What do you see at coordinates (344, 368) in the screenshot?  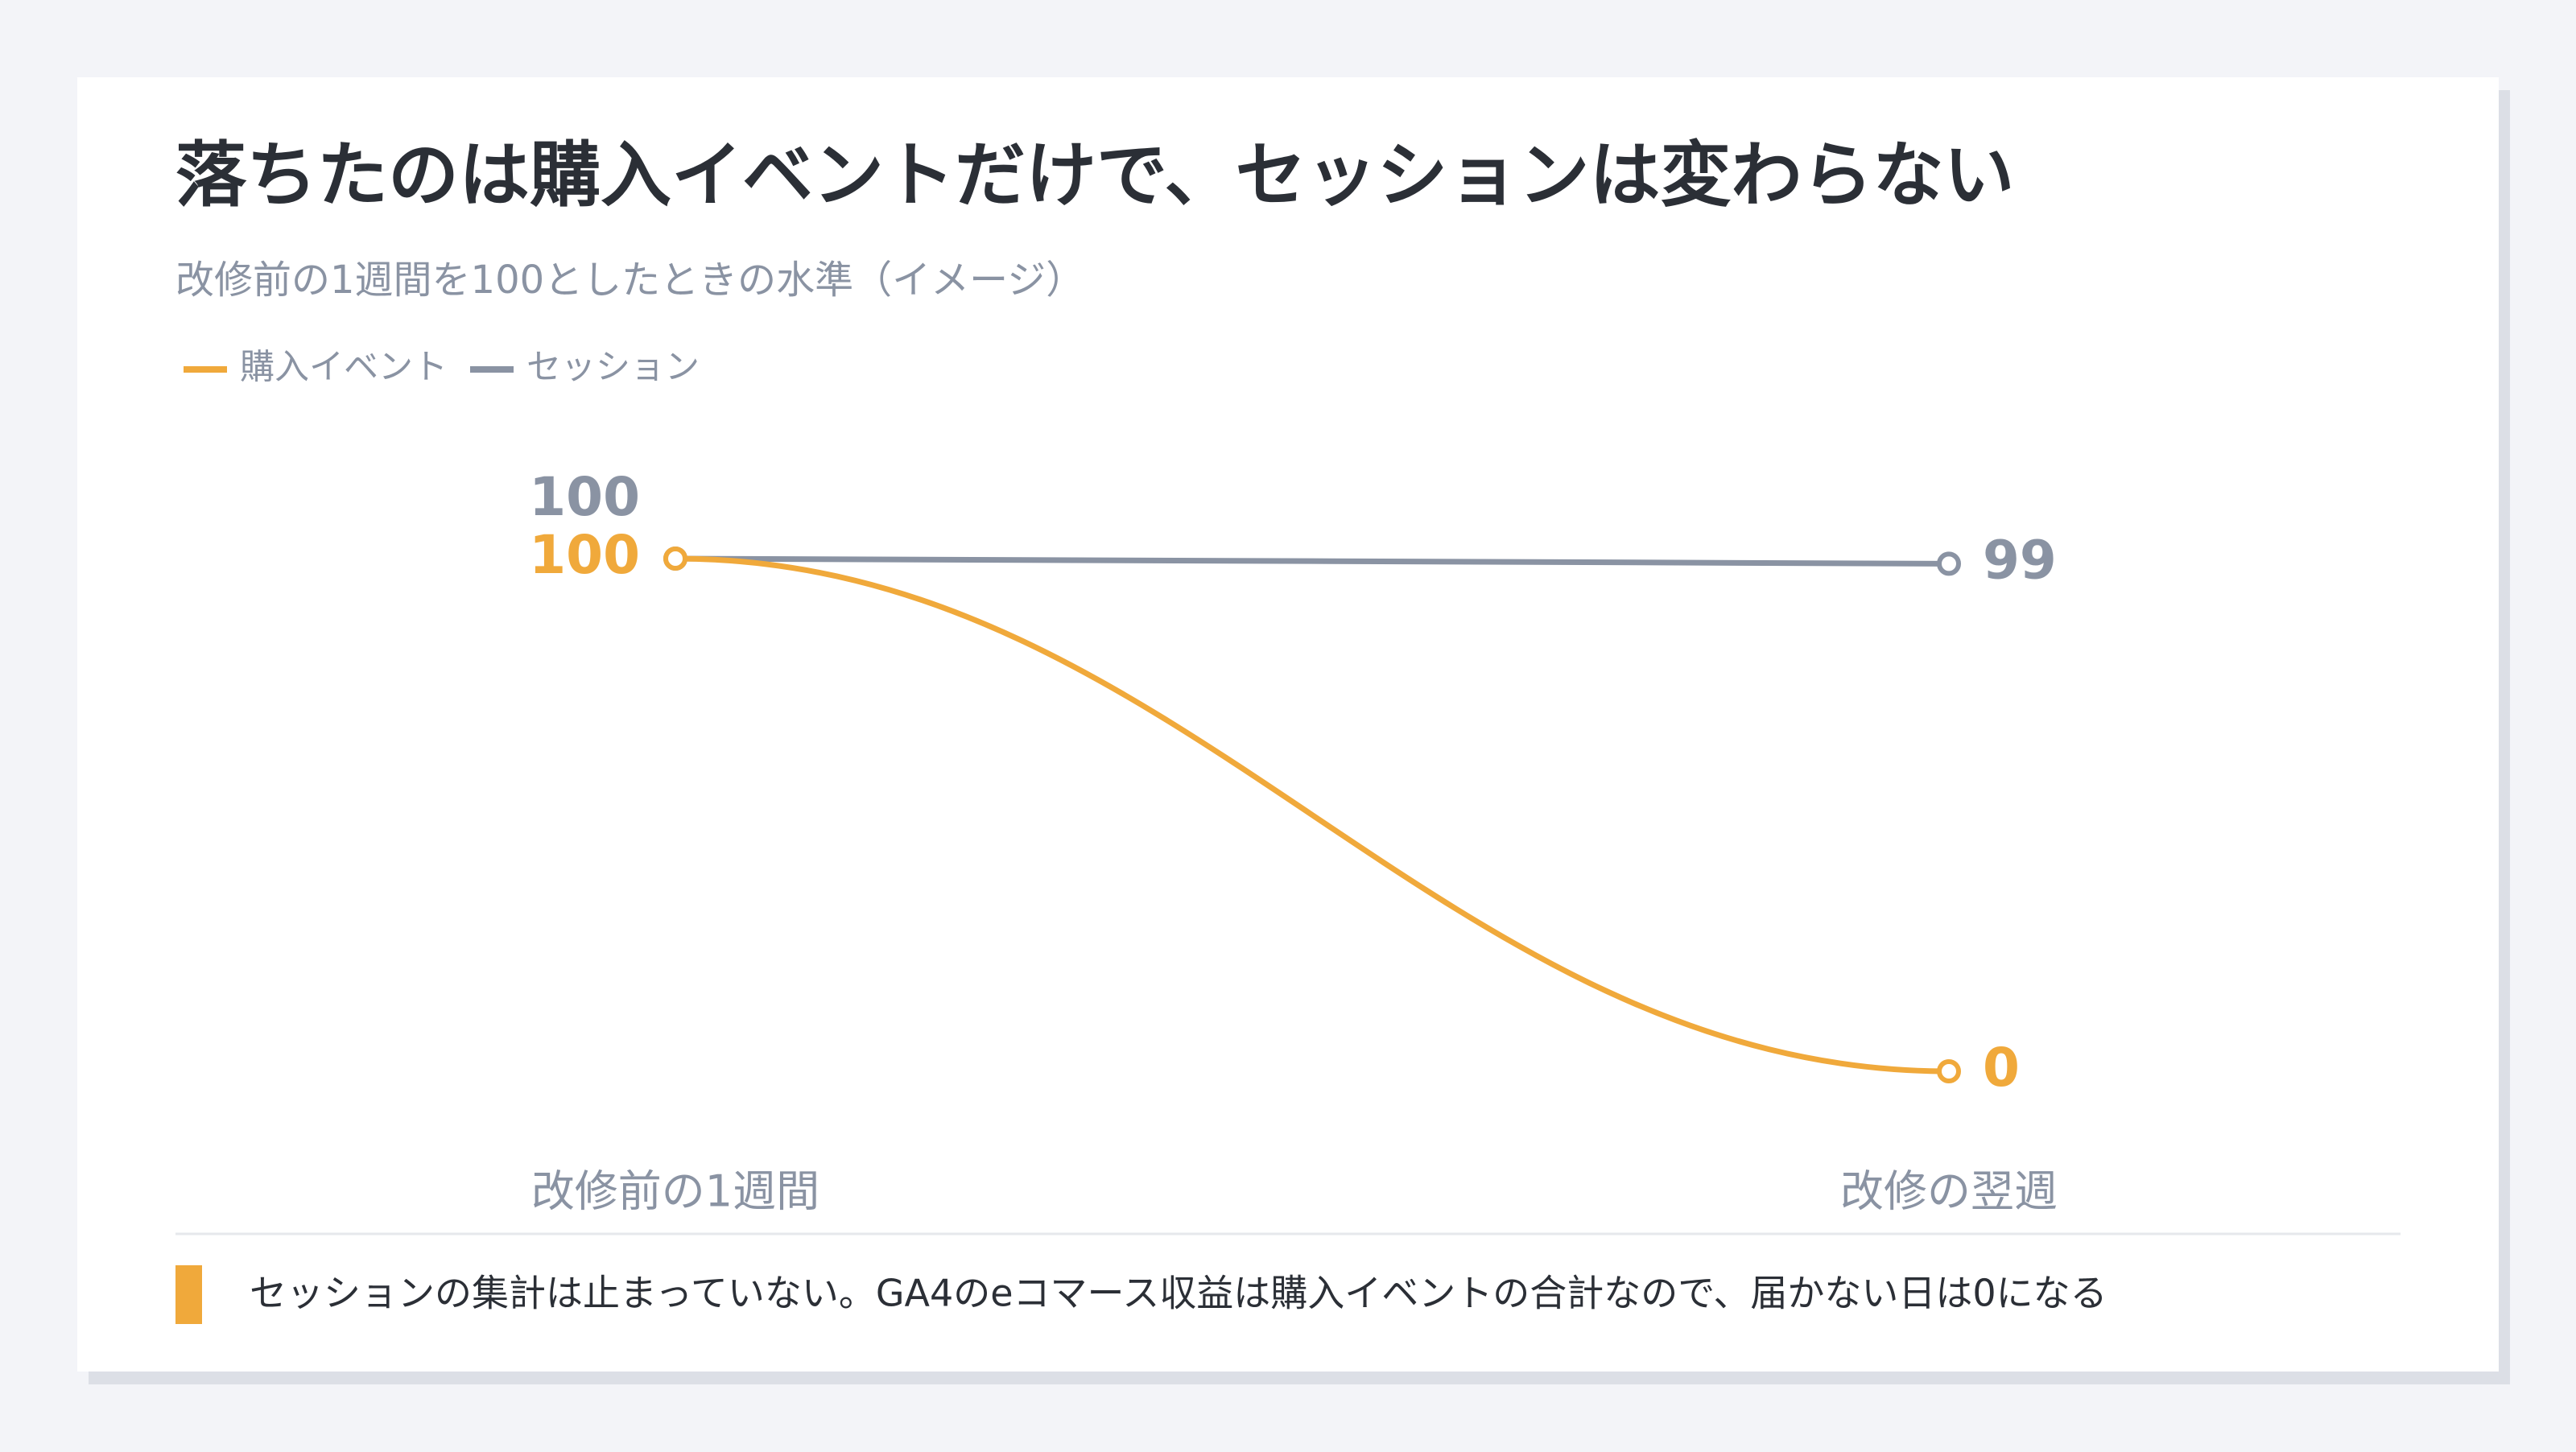 I see `legend-label: 購入イベント` at bounding box center [344, 368].